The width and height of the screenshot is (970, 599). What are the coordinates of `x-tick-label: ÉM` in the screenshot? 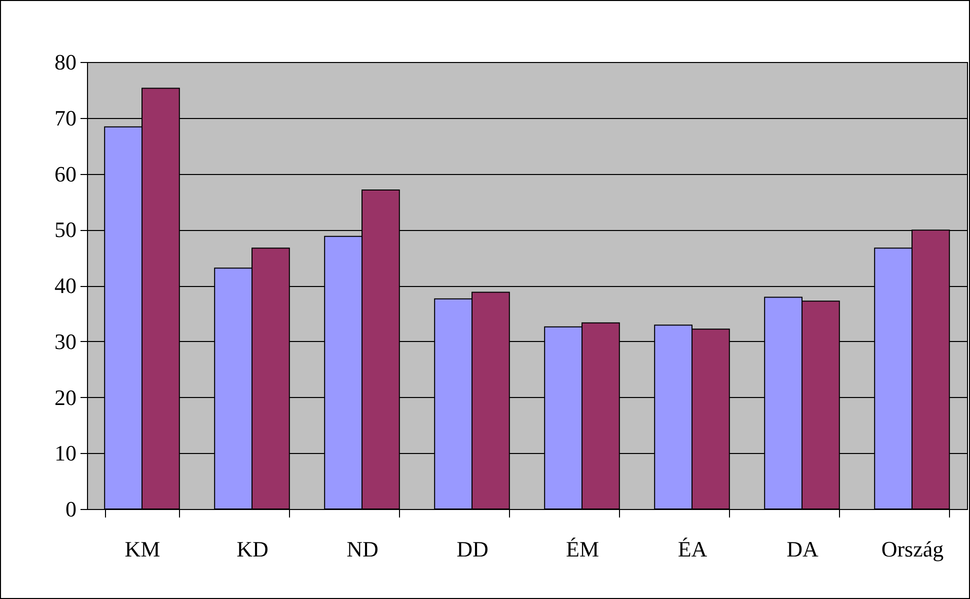 It's located at (582, 549).